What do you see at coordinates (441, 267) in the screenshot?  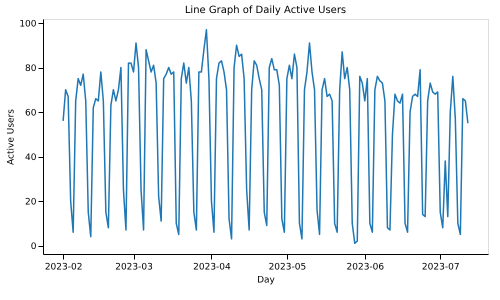 I see `x-tick-label: 2023-07` at bounding box center [441, 267].